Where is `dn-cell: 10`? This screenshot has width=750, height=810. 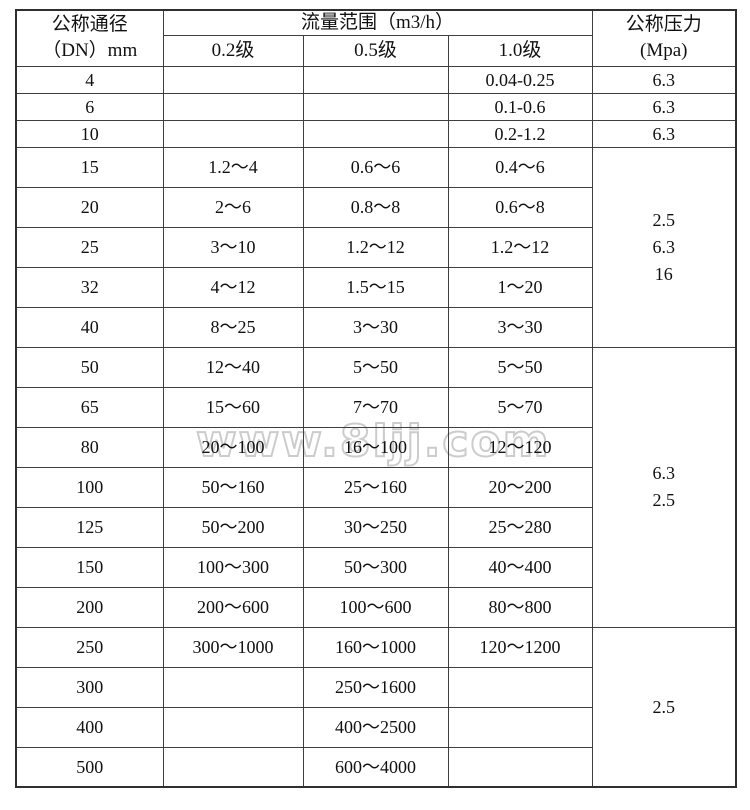 dn-cell: 10 is located at coordinates (89, 133).